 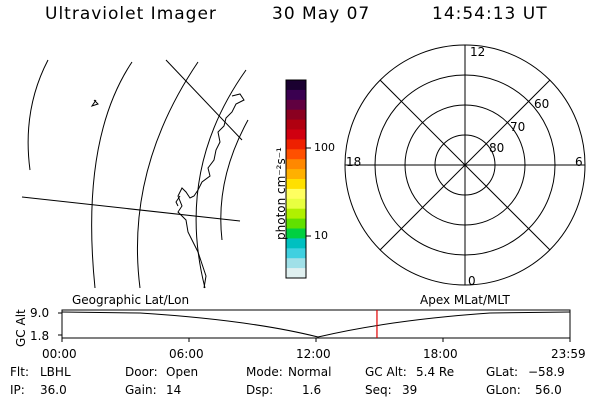 I want to click on polar-label-12: 12, so click(x=478, y=52).